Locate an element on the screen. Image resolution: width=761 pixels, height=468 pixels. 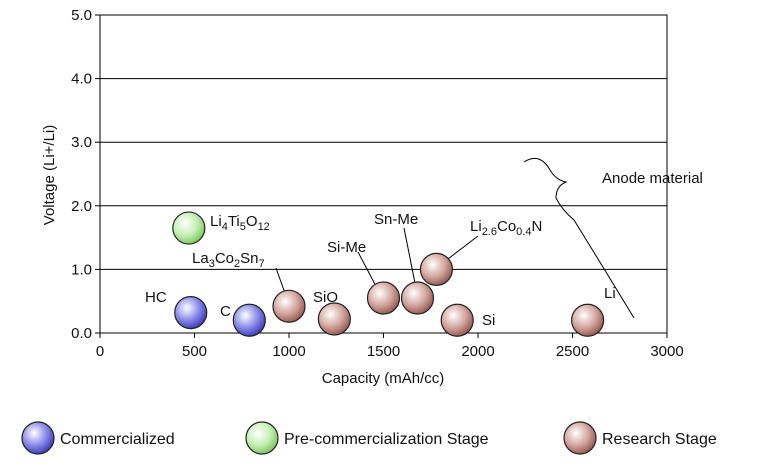
x-tick-label: 3000 is located at coordinates (666, 351).